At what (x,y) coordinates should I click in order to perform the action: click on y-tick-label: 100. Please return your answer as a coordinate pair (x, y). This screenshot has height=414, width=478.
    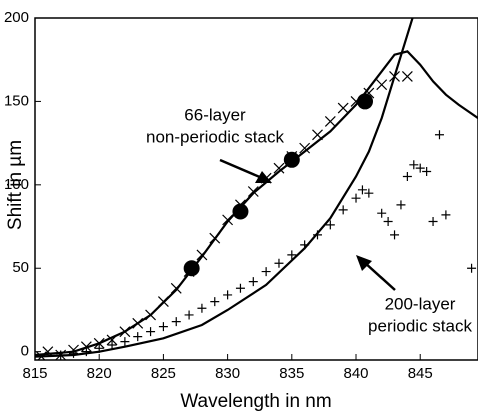
    Looking at the image, I should click on (16, 184).